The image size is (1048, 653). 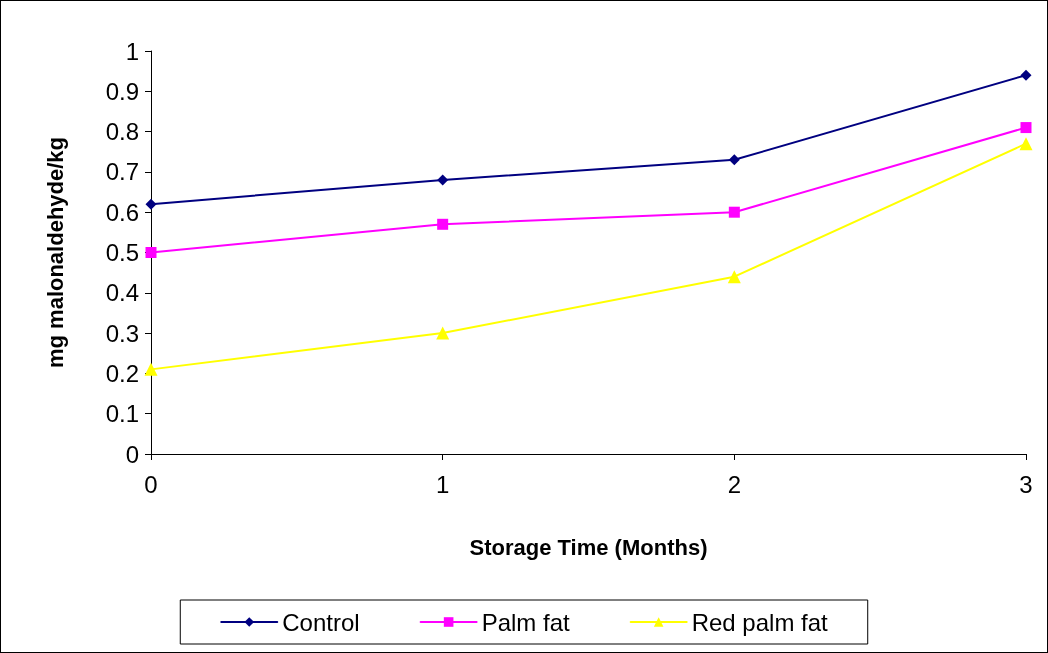 What do you see at coordinates (122, 172) in the screenshot?
I see `y-tick-label: 0.7` at bounding box center [122, 172].